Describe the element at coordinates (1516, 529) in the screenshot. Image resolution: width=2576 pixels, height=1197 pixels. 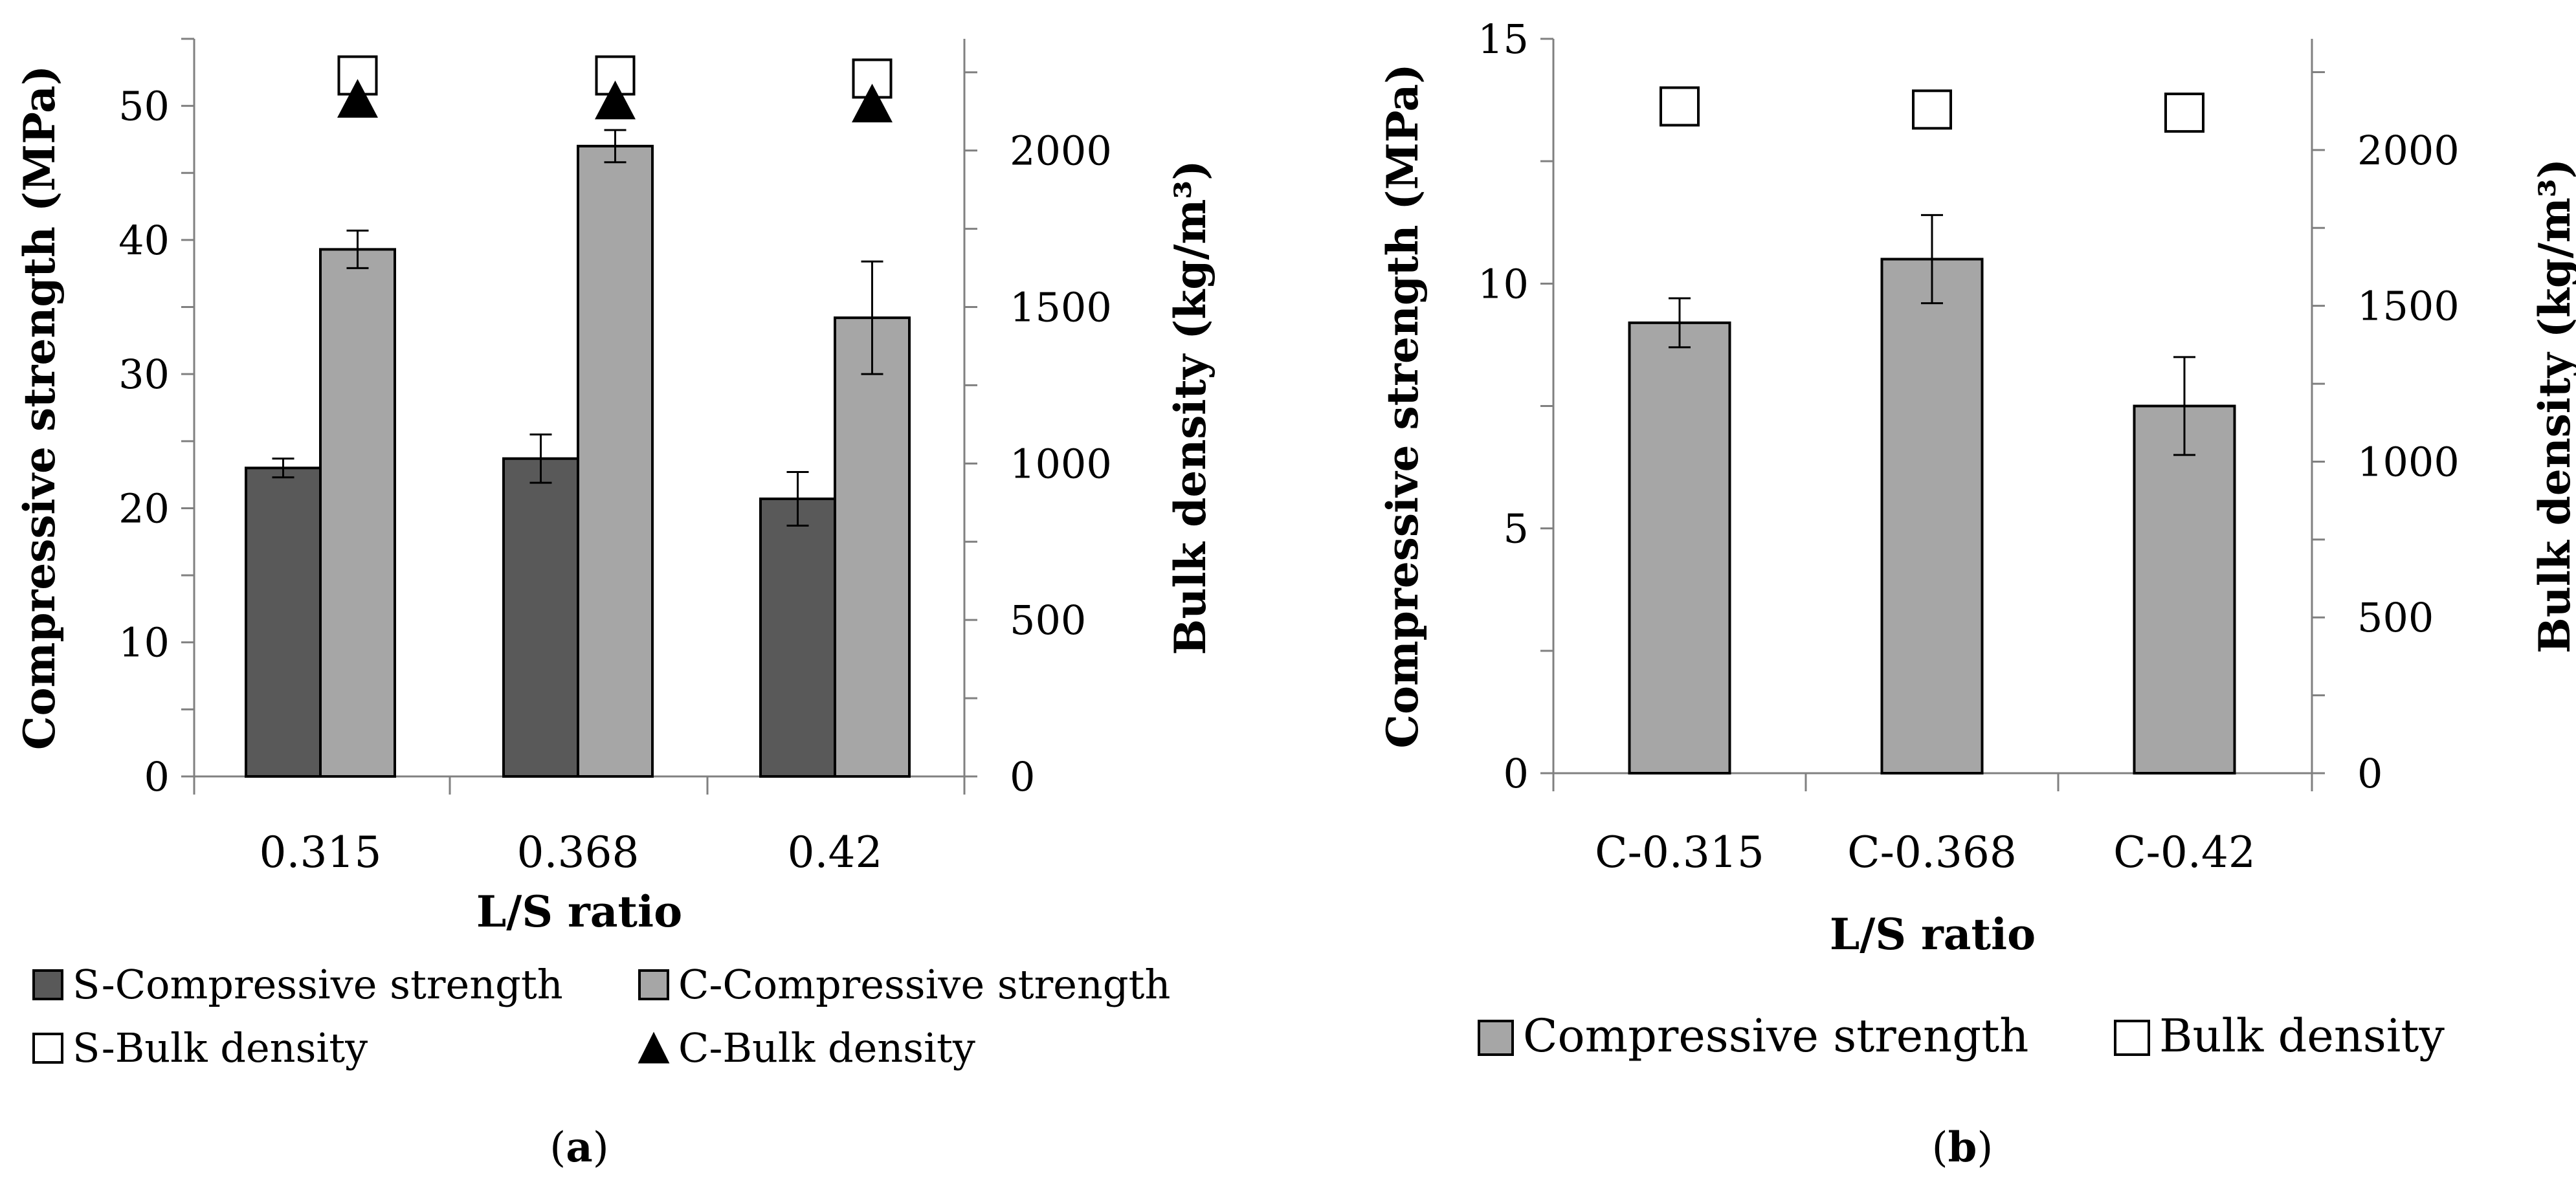
I see `y-tick-label: 5` at that location.